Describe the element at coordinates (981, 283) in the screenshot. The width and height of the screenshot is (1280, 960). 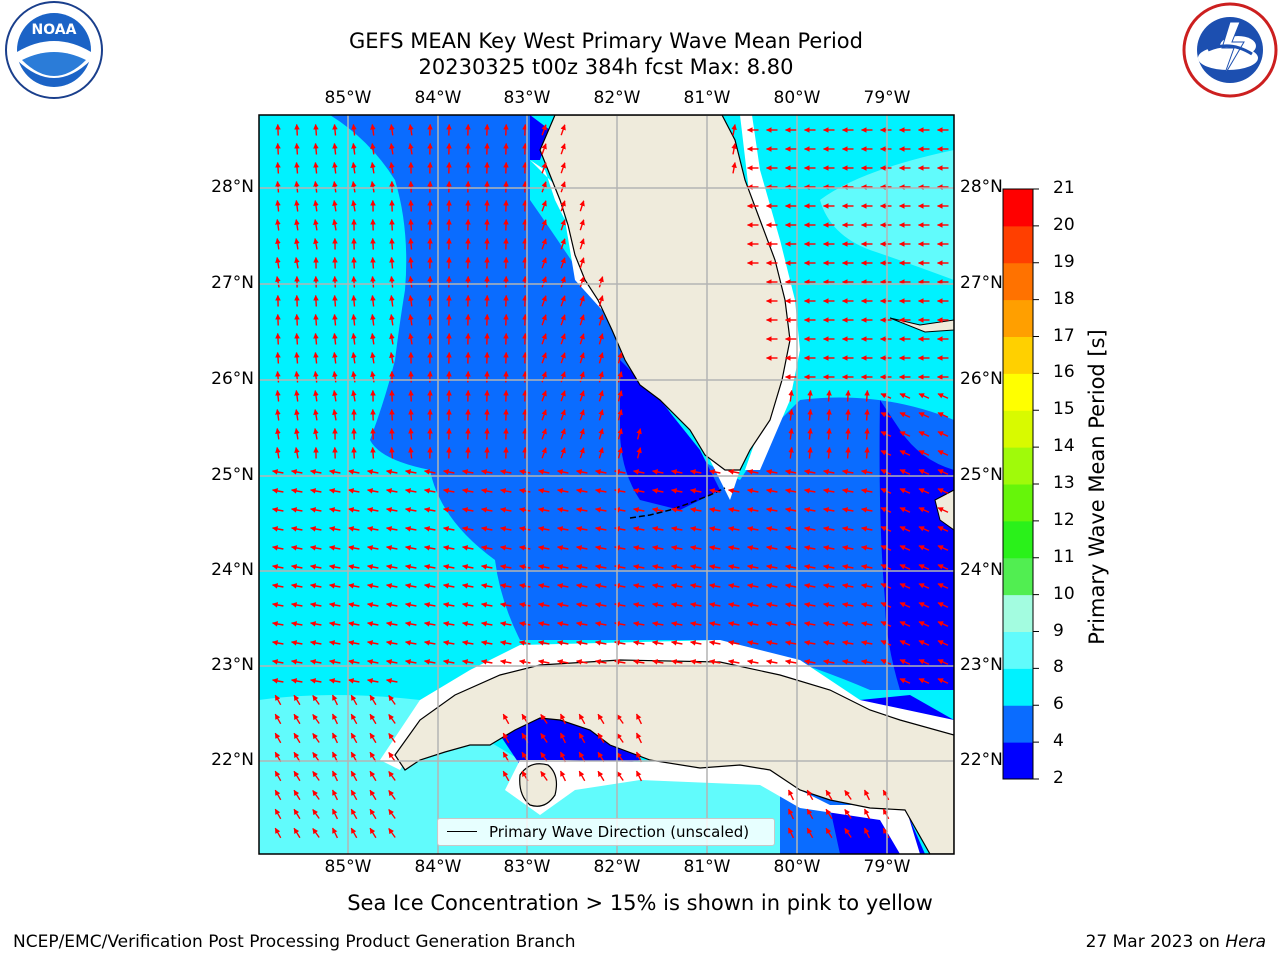
I see `lat-label-right: 27°N` at that location.